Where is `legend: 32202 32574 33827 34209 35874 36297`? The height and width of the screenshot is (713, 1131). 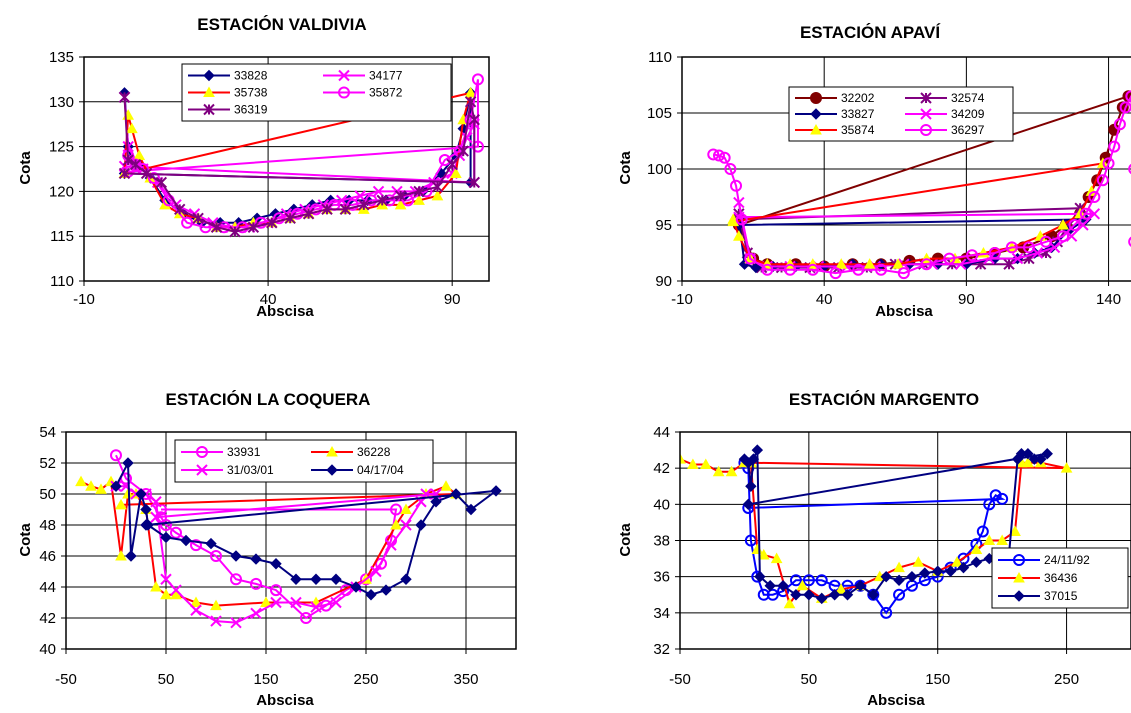 legend: 32202 32574 33827 34209 35874 36297 is located at coordinates (901, 114).